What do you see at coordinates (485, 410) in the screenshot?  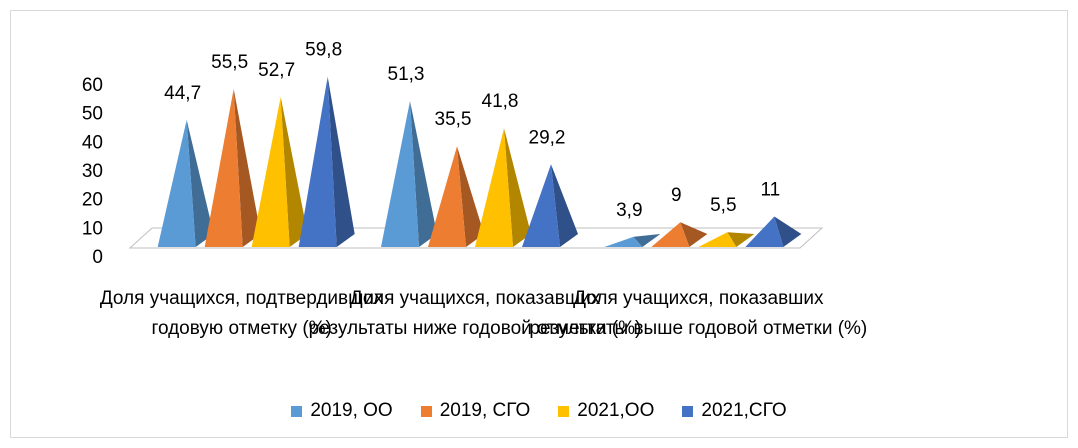 I see `legend-label: 2019, СГО` at bounding box center [485, 410].